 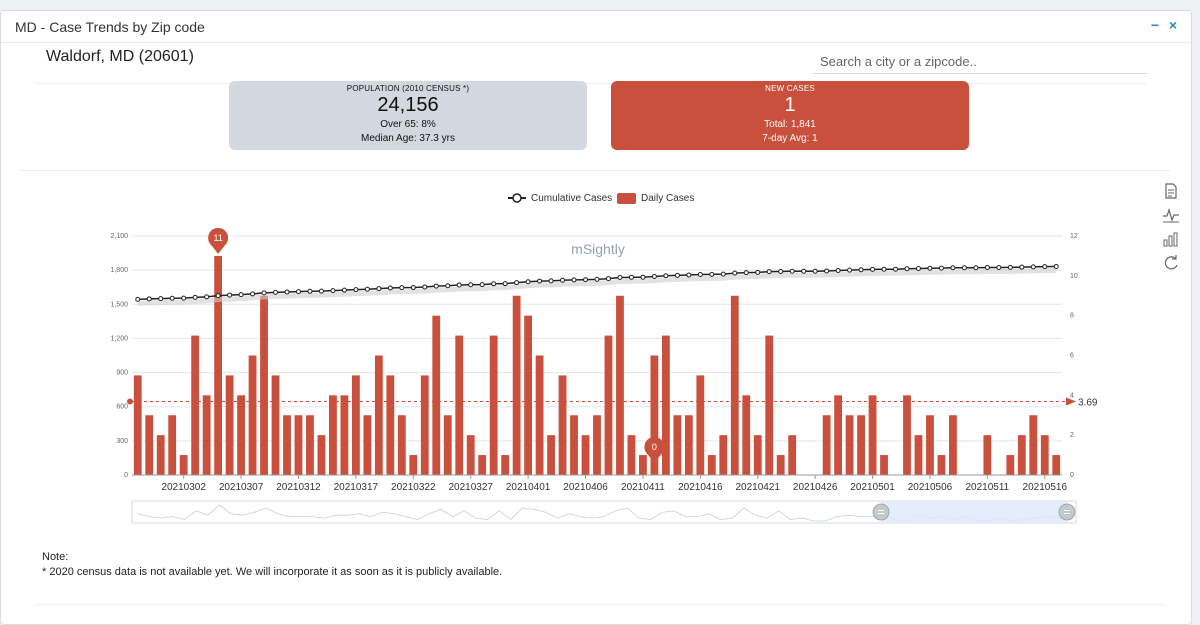 I want to click on average-line-start, so click(x=130, y=401).